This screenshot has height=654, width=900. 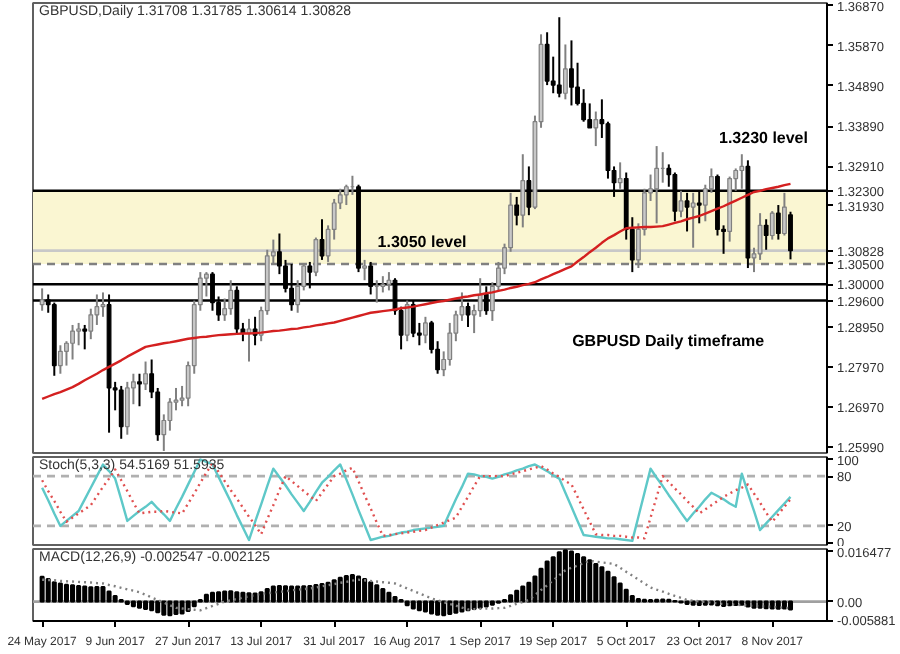 I want to click on annotation: 1.3050 level, so click(x=422, y=241).